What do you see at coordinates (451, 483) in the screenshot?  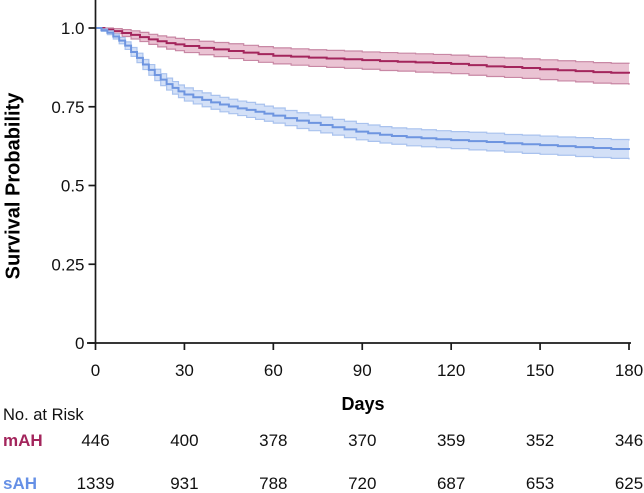 I see `risk-count-sAH-day120: 687` at bounding box center [451, 483].